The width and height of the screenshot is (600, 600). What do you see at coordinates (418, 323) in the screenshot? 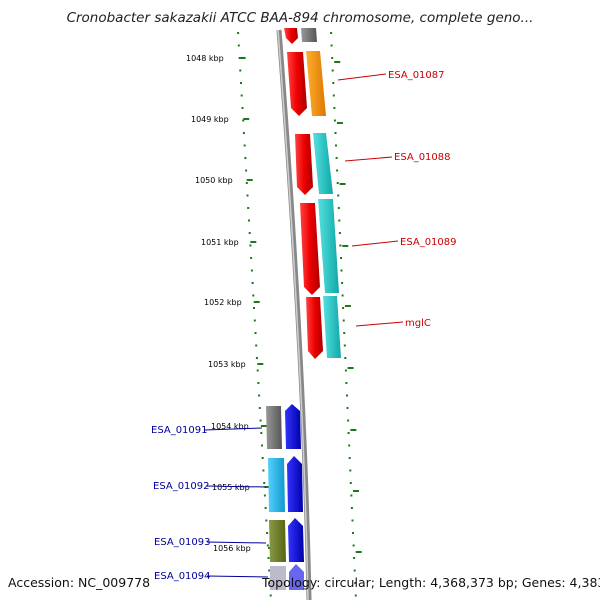
I see `gene-label-mglc: mglC` at bounding box center [418, 323].